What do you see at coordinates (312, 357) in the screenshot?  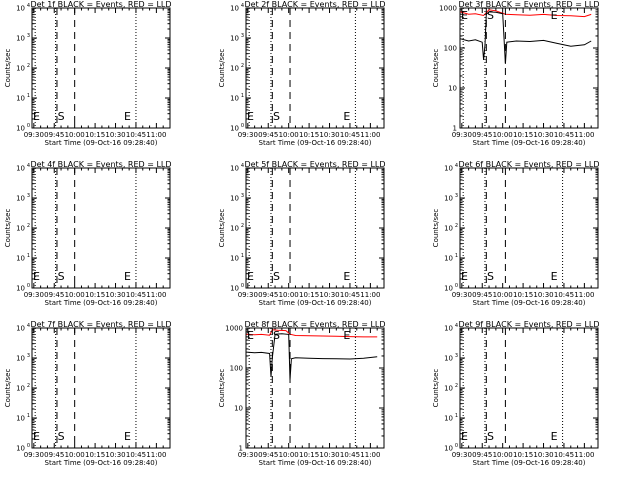 I see `events-series-line` at bounding box center [312, 357].